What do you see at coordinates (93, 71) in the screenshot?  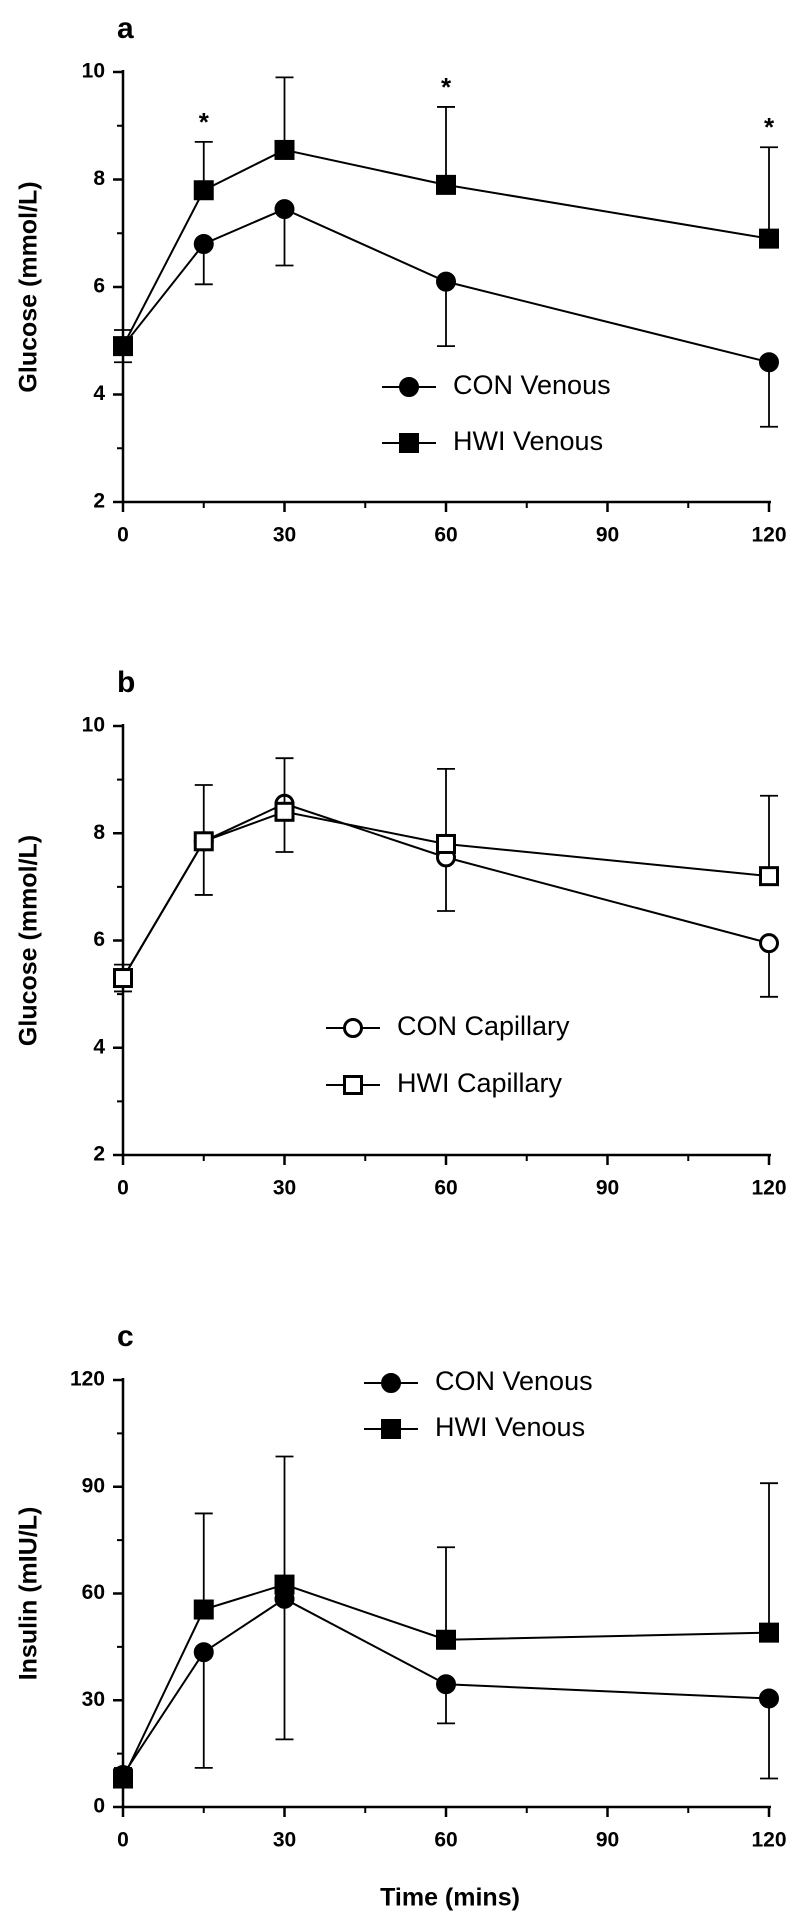 I see `chart-a-y-tick-label: 10` at bounding box center [93, 71].